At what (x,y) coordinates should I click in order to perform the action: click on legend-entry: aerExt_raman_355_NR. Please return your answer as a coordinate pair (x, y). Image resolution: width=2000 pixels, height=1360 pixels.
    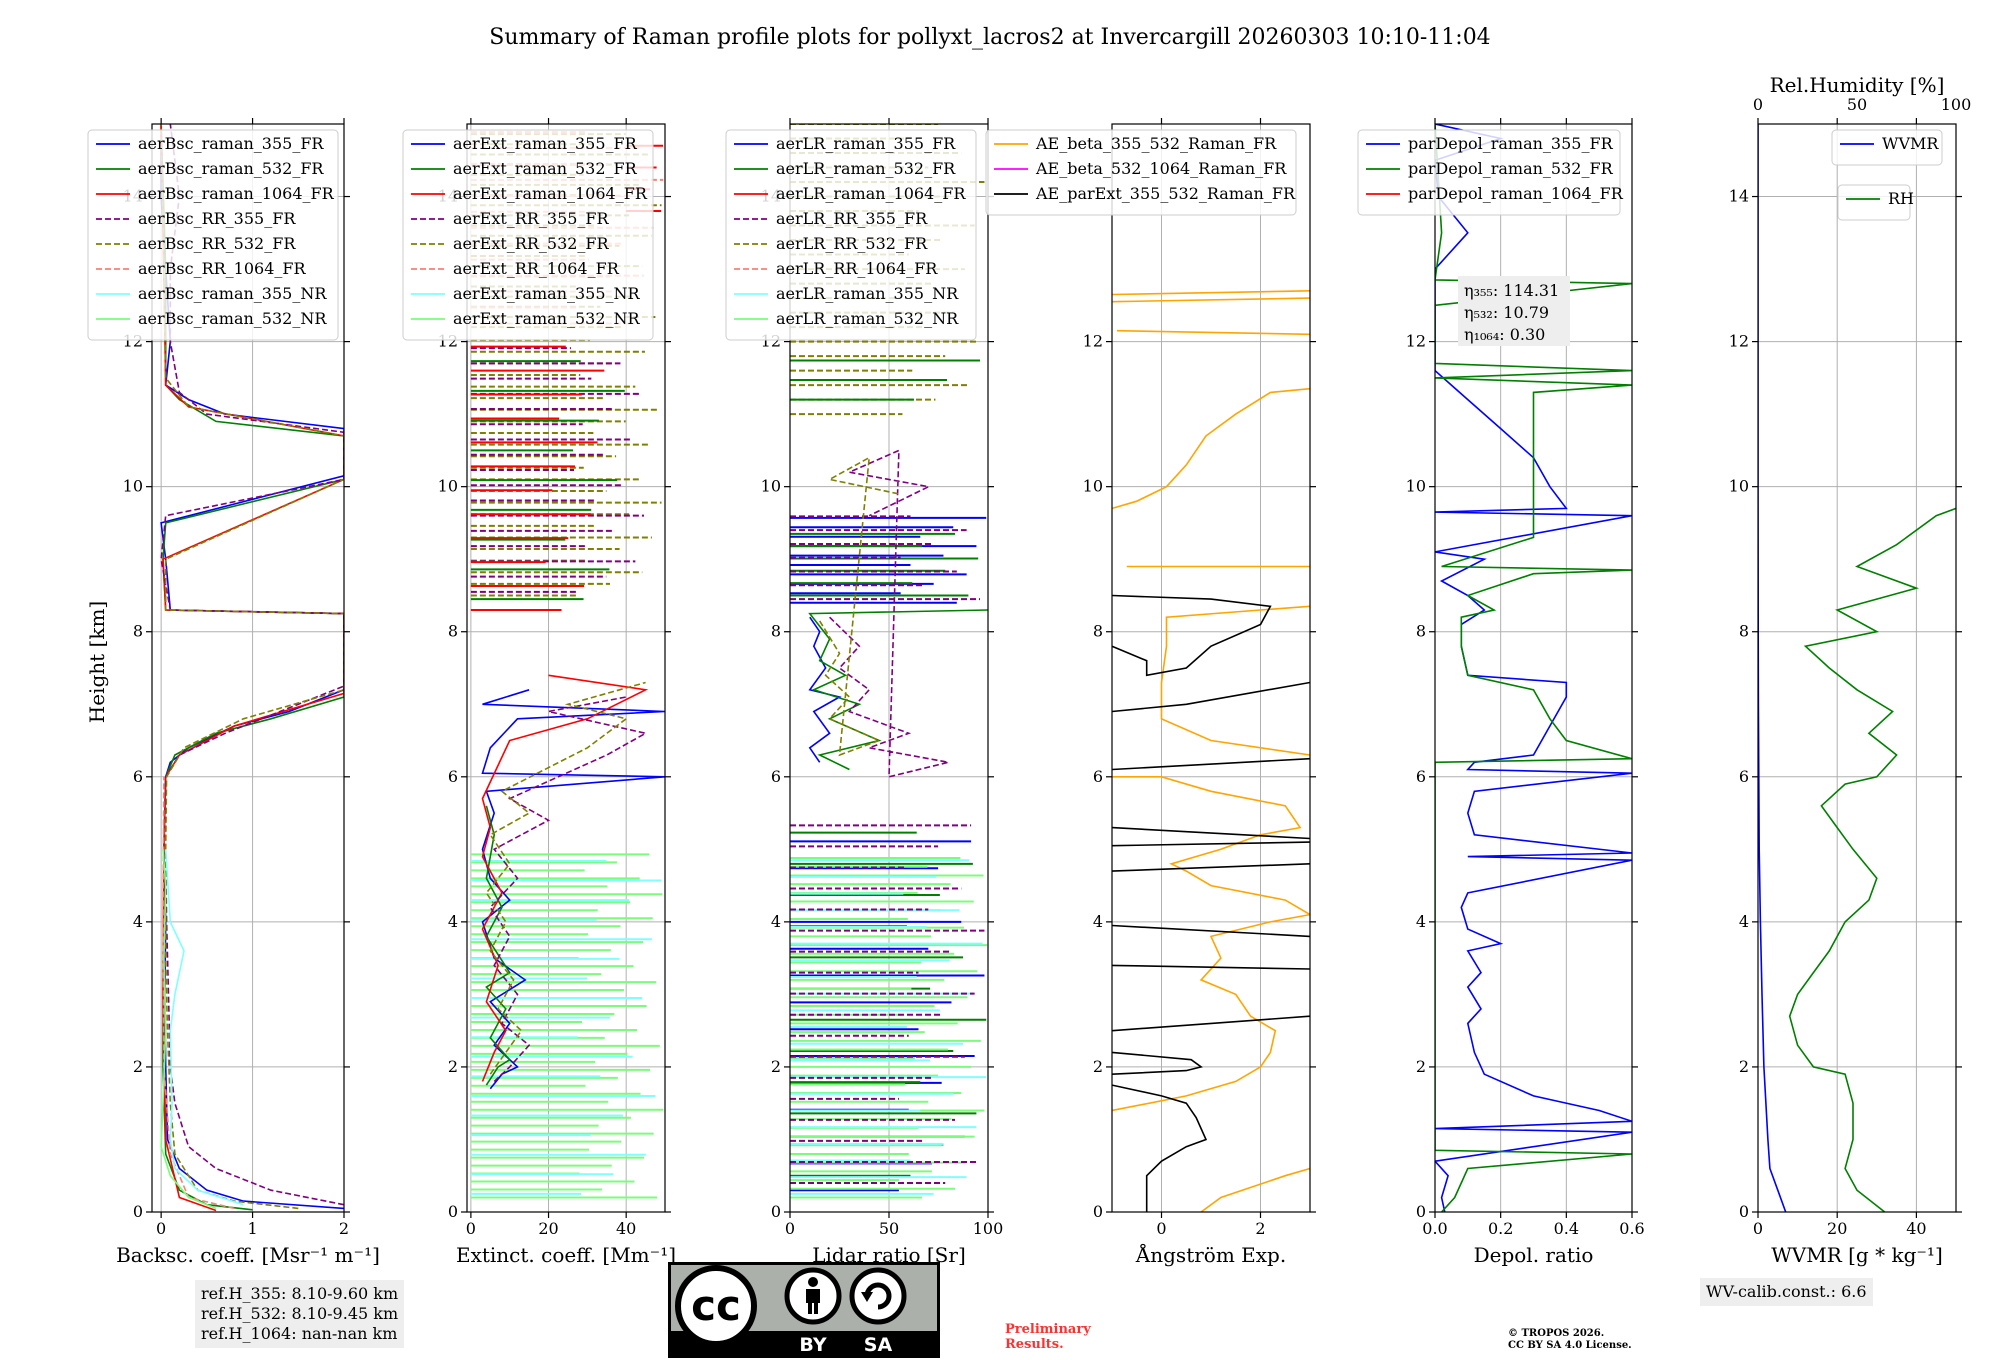
    Looking at the image, I should click on (547, 293).